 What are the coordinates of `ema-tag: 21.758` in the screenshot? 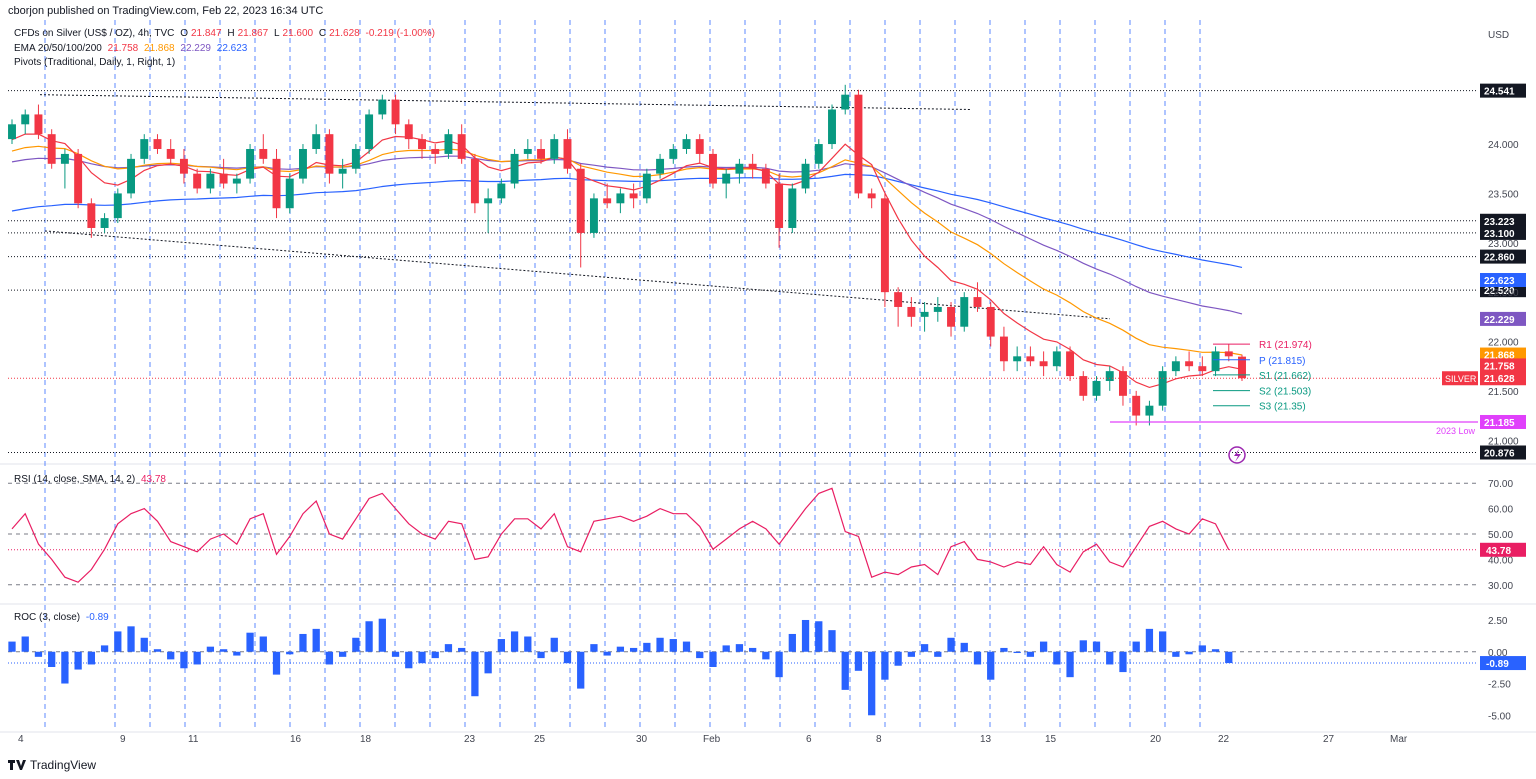 It's located at (1499, 366).